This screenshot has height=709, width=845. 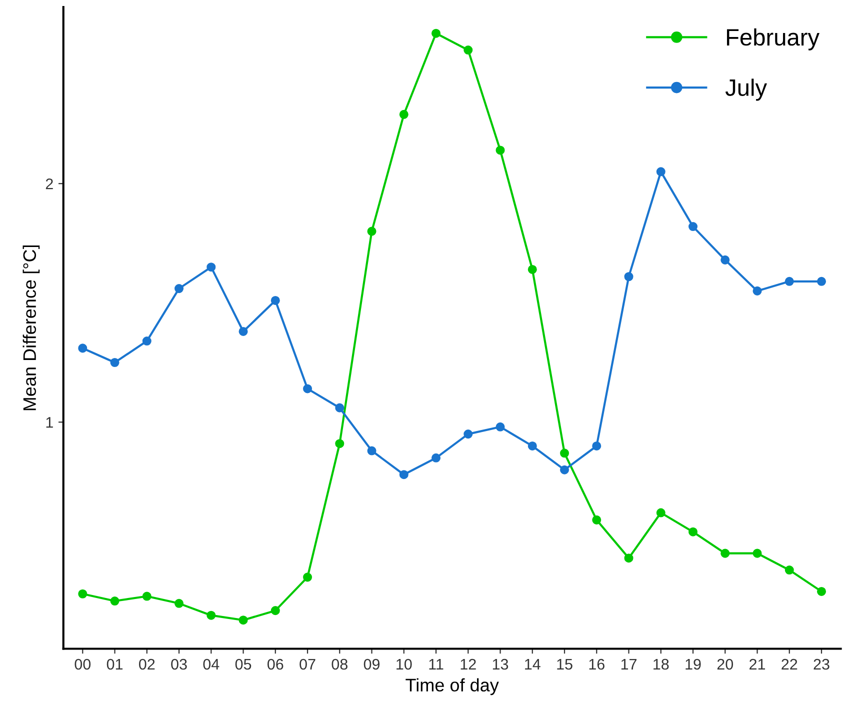 What do you see at coordinates (211, 664) in the screenshot?
I see `x-tick-label: 04` at bounding box center [211, 664].